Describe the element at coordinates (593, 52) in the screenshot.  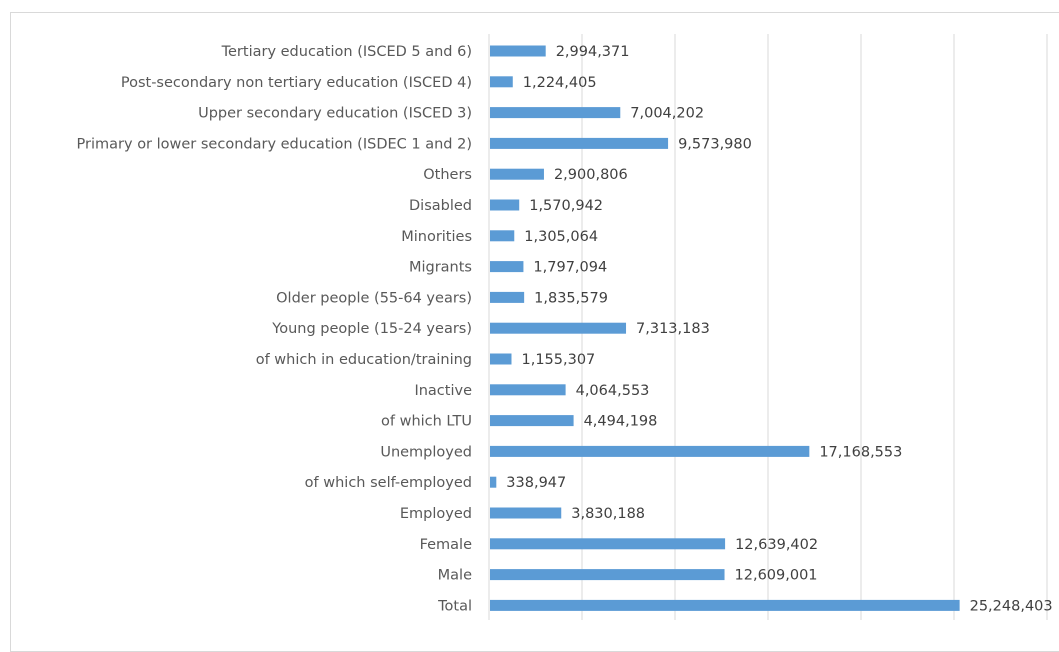
I see `value-label-0: 2,994,371` at that location.